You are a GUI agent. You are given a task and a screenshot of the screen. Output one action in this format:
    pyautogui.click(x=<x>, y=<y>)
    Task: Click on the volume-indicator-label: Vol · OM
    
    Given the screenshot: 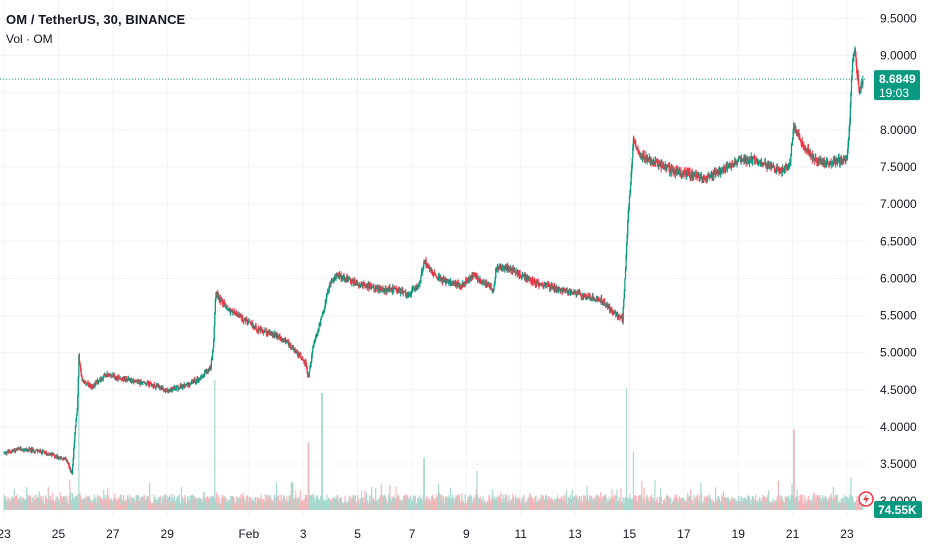 What is the action you would take?
    pyautogui.click(x=29, y=39)
    